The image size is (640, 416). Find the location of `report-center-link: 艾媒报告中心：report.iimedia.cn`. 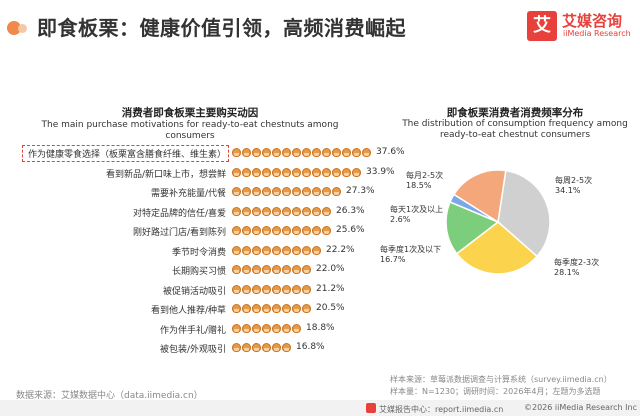

report-center-link: 艾媒报告中心：report.iimedia.cn is located at coordinates (434, 409).